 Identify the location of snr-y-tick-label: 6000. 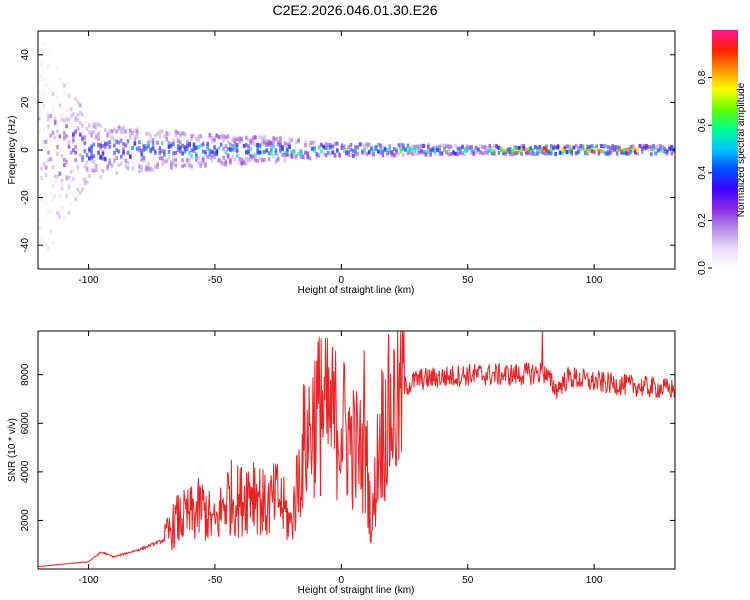
(25, 423).